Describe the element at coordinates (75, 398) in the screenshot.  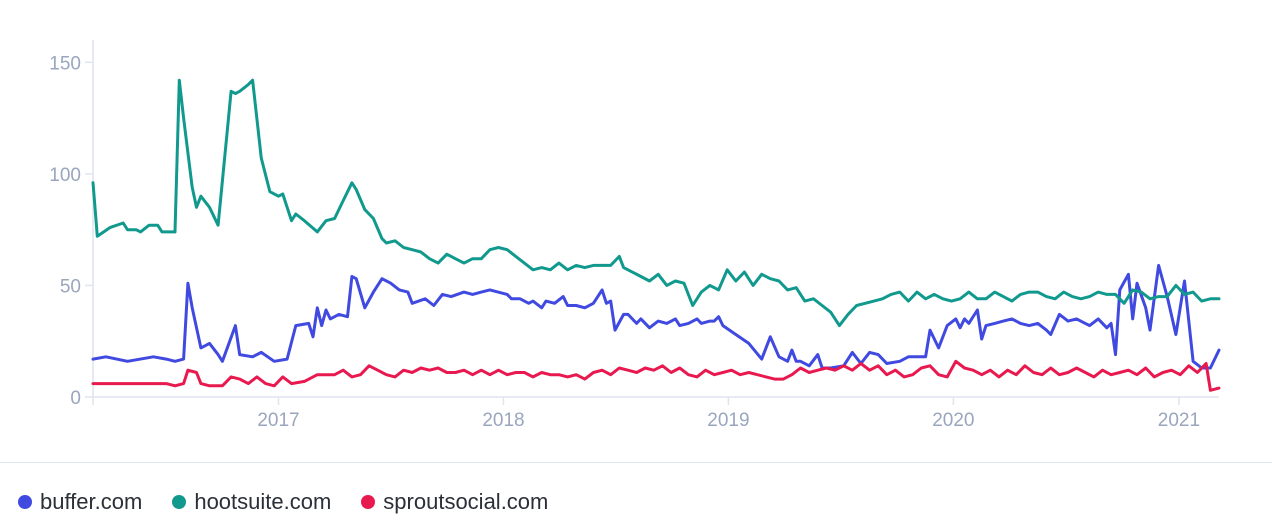
I see `y-tick-label: 0` at that location.